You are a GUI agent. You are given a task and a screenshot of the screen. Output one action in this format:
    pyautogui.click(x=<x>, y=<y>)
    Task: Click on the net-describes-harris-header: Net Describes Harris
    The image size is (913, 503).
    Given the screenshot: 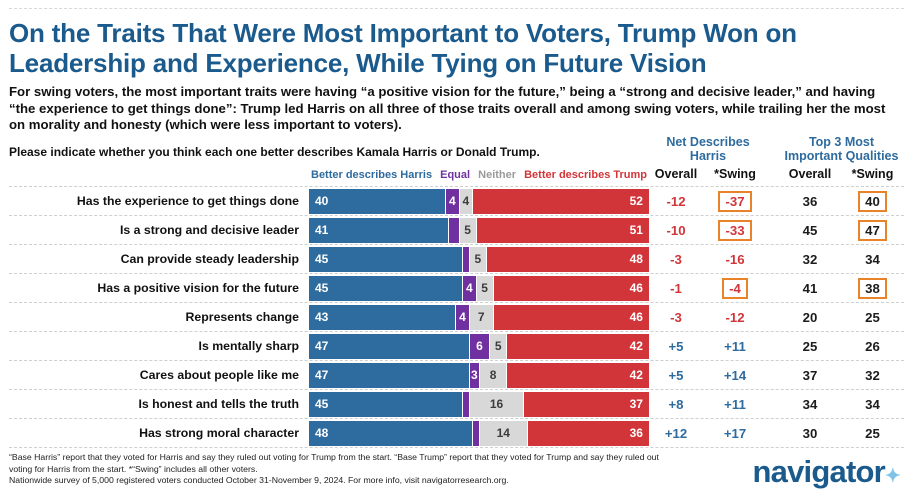 What is the action you would take?
    pyautogui.click(x=708, y=149)
    